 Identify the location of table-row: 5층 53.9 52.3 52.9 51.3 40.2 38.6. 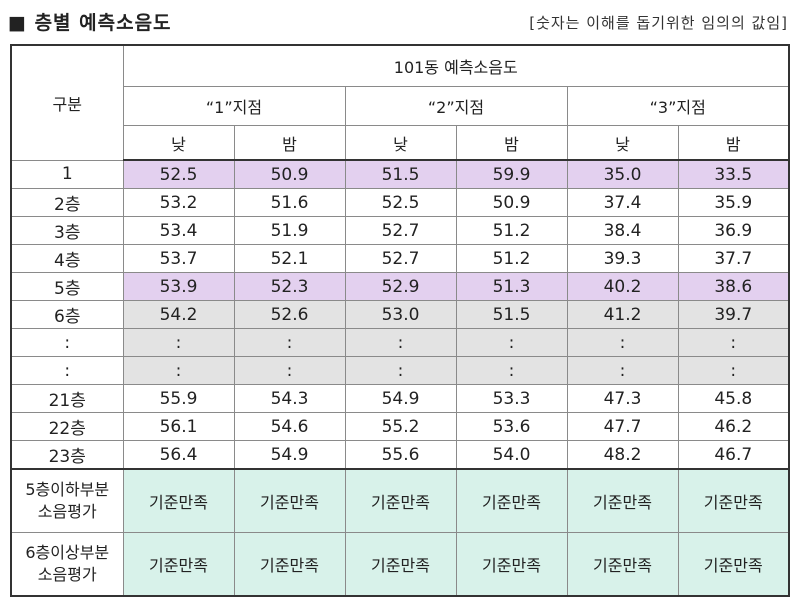
(400, 286).